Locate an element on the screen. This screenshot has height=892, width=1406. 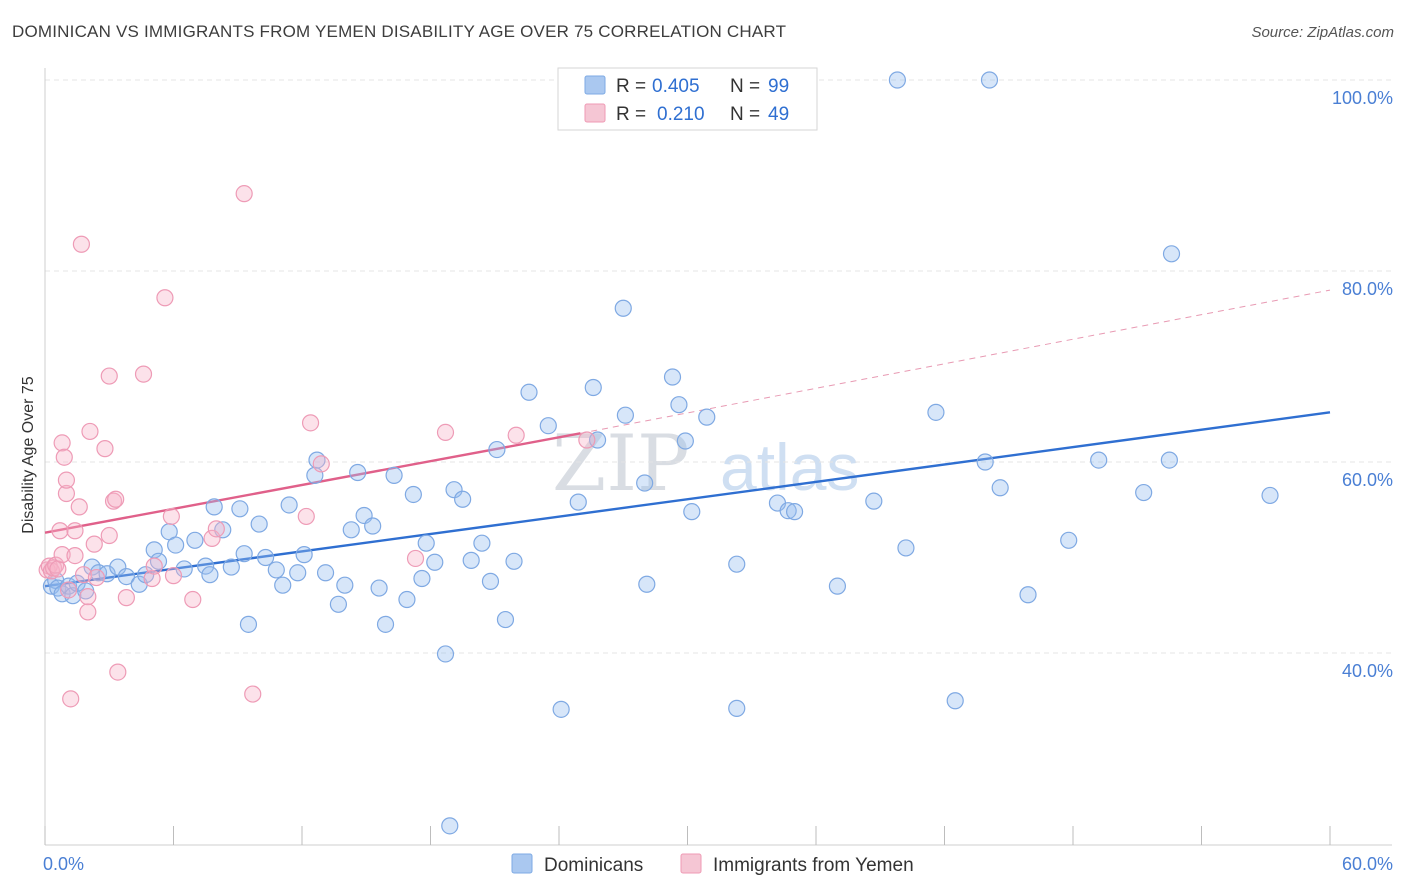
bottom-legend-swatch-yemen is located at coordinates (691, 863).